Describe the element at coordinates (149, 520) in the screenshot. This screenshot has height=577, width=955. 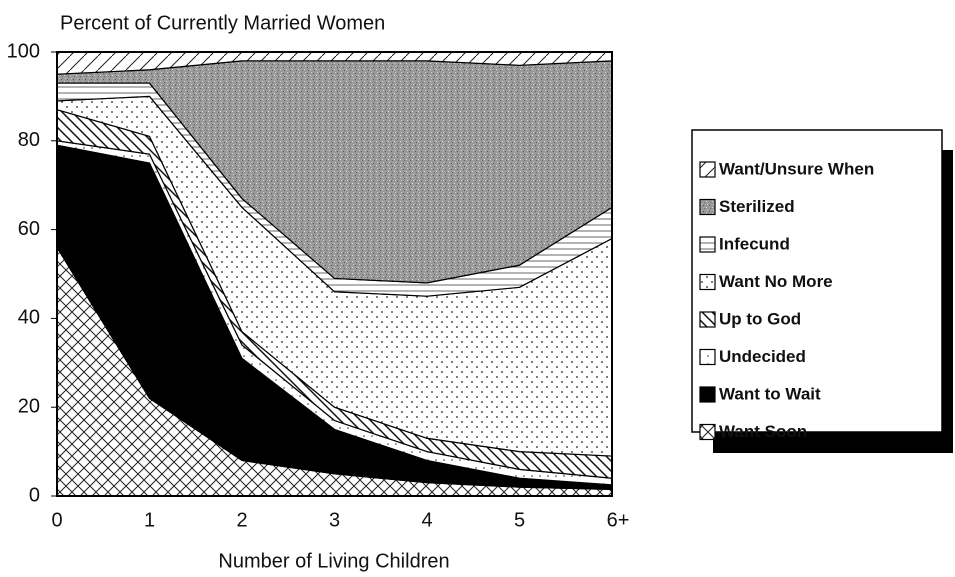
I see `x-tick-label: 1` at that location.